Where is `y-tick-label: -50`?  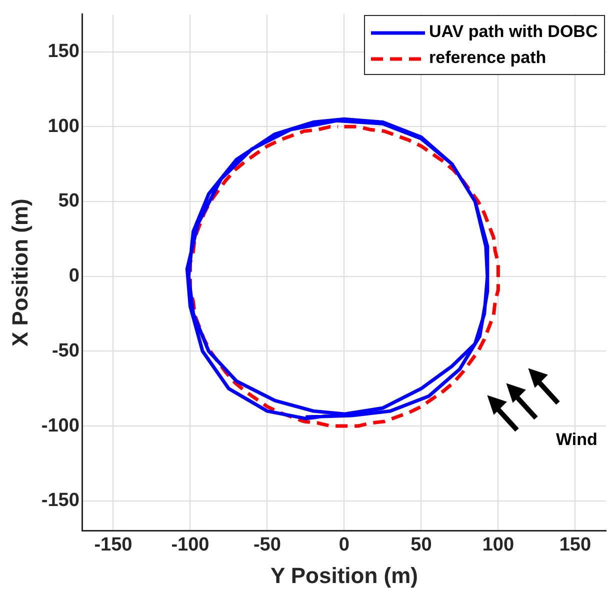
y-tick-label: -50 is located at coordinates (66, 351).